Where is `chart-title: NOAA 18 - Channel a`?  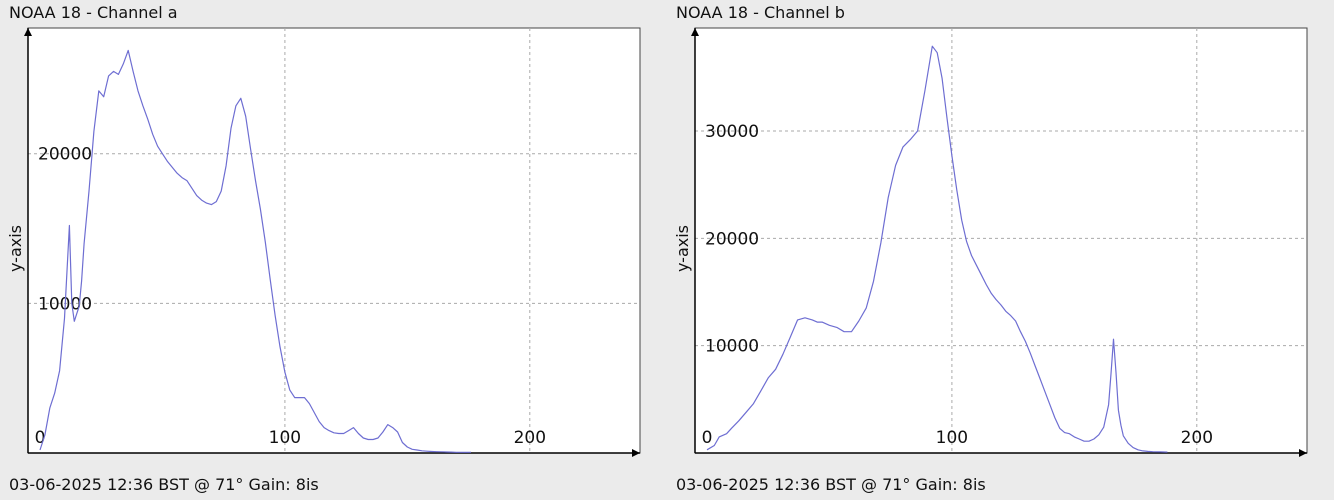
chart-title: NOAA 18 - Channel a is located at coordinates (93, 12).